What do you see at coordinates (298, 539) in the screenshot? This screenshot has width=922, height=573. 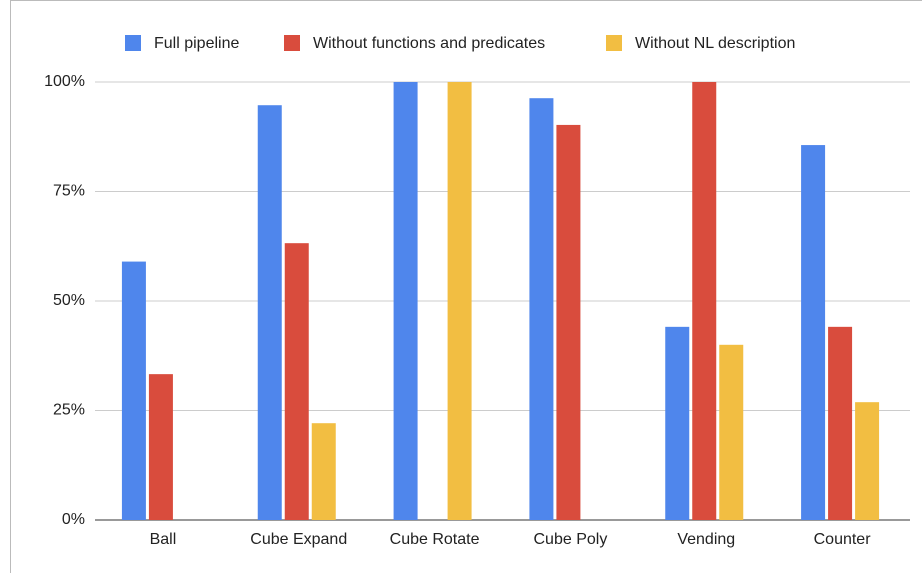 I see `x-tick-label: Cube Expand` at bounding box center [298, 539].